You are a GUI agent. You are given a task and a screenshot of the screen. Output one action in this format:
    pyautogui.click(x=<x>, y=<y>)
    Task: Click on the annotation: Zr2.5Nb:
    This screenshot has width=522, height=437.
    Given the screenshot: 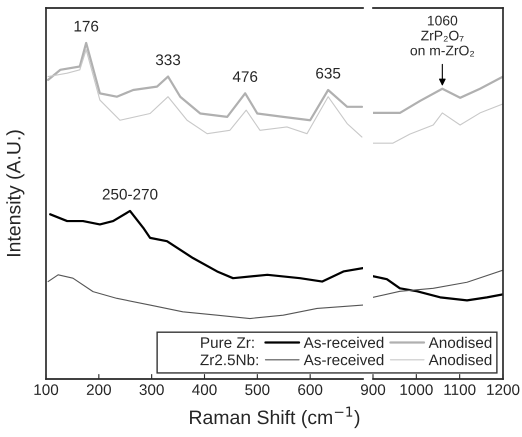 What is the action you would take?
    pyautogui.click(x=229, y=360)
    